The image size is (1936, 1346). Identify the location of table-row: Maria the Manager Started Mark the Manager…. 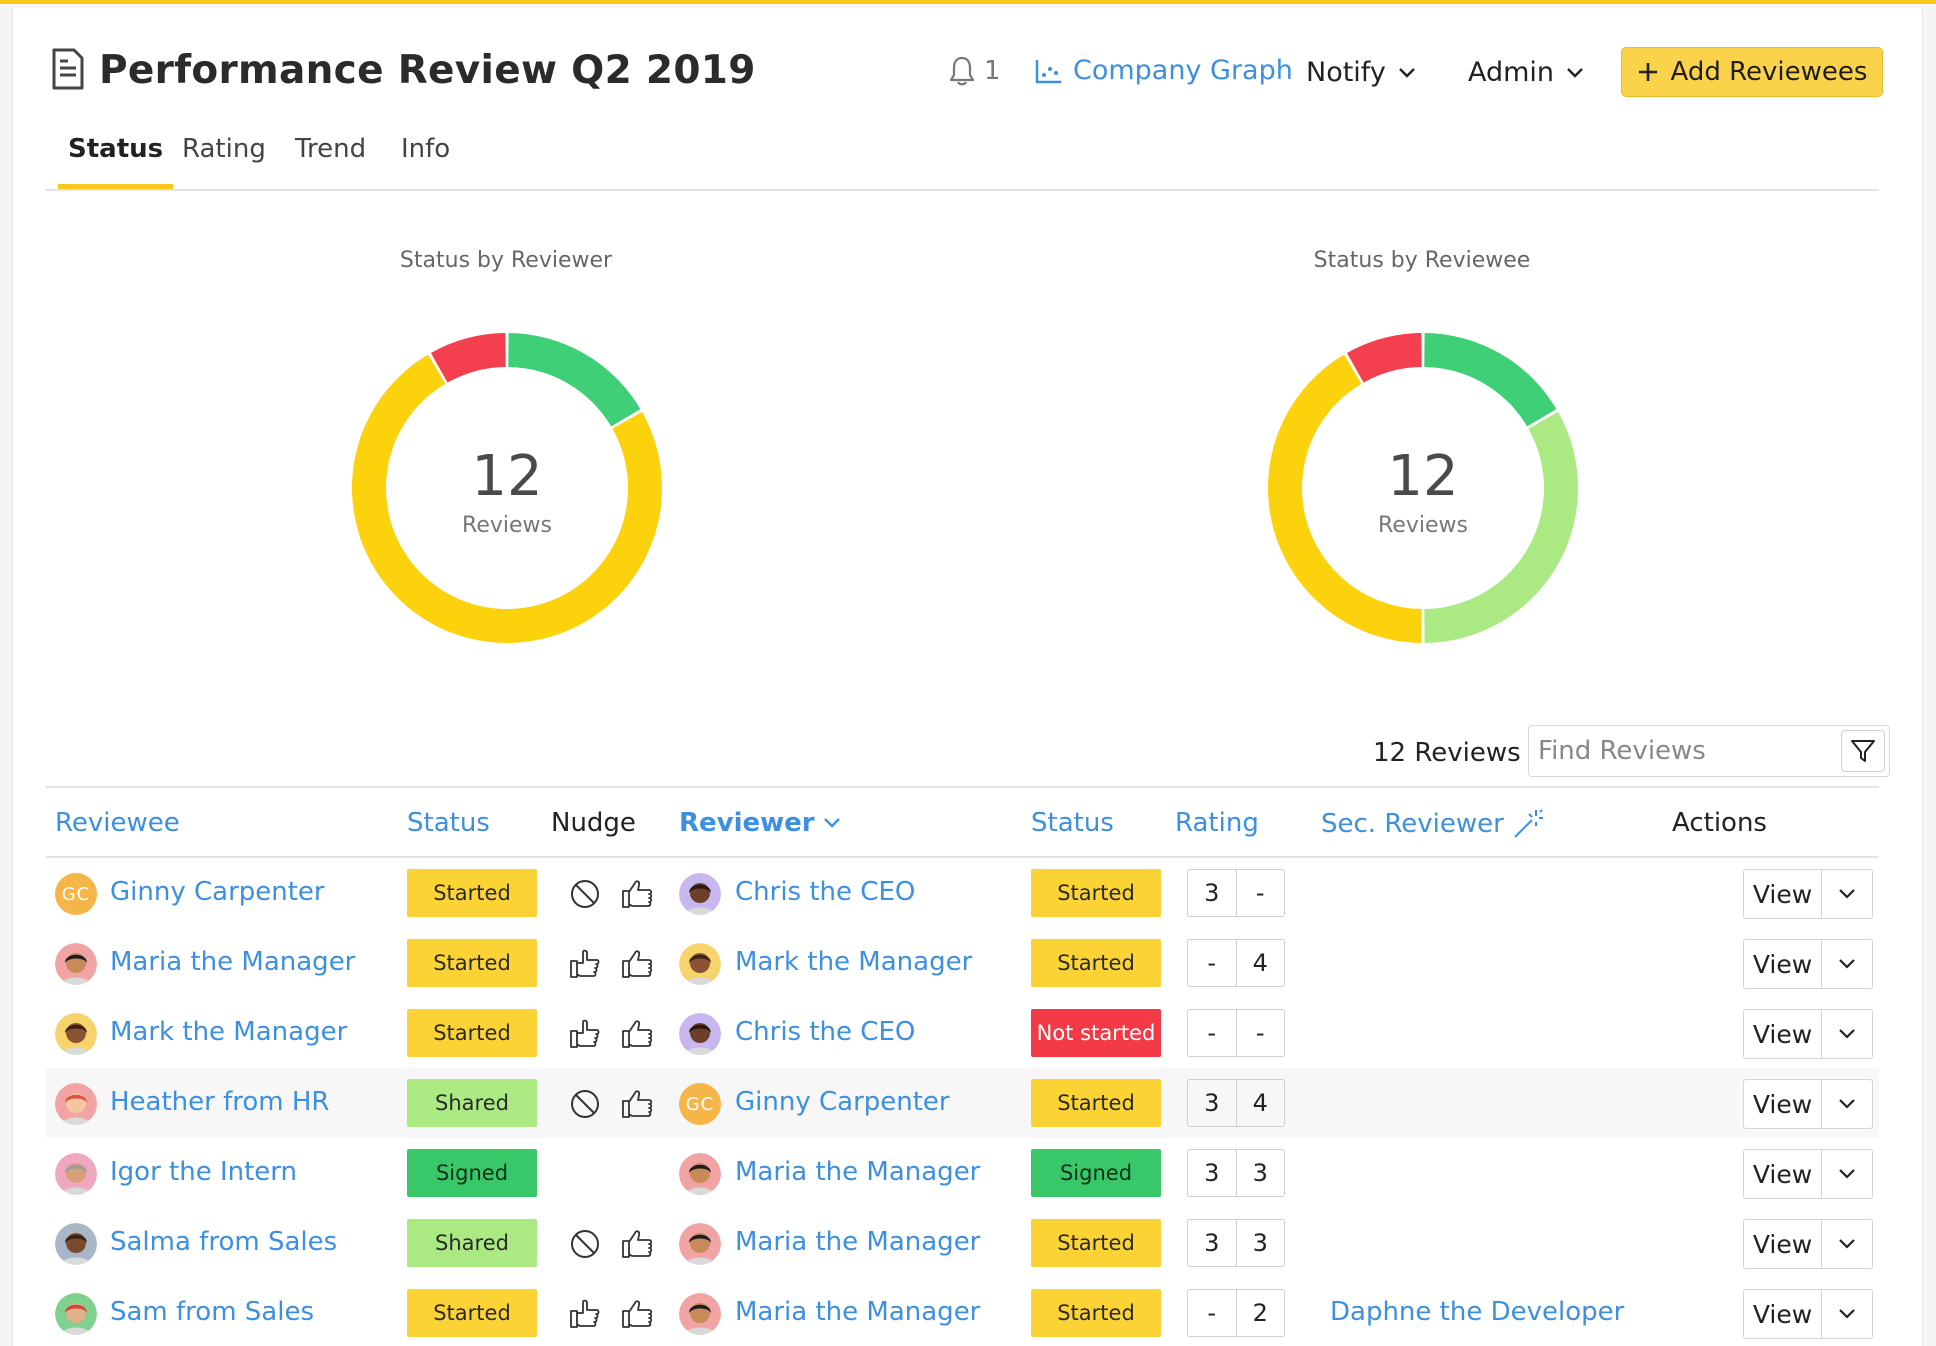
(962, 963).